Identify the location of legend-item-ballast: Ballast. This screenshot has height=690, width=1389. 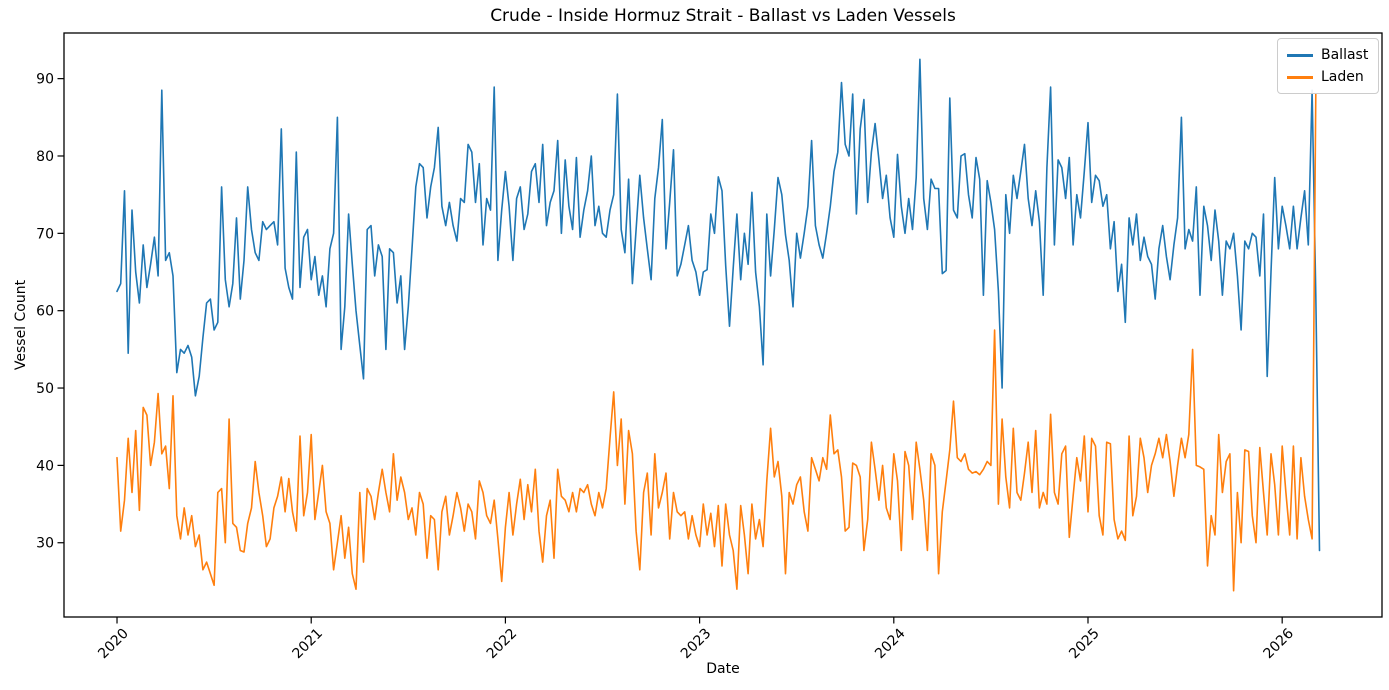
(1327, 55).